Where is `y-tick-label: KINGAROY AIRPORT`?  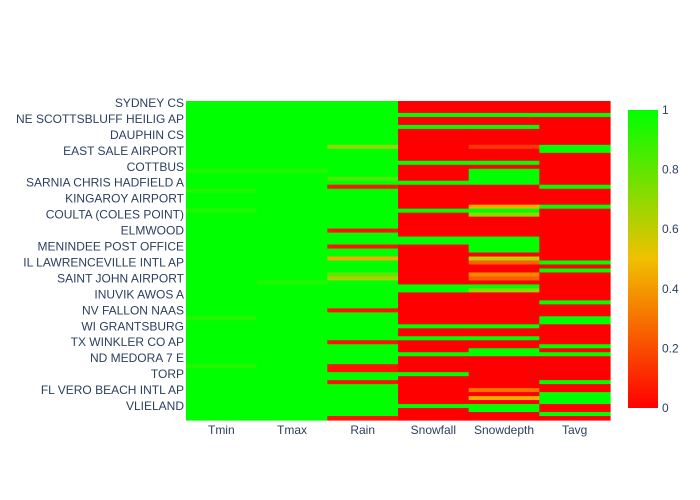
y-tick-label: KINGAROY AIRPORT is located at coordinates (125, 199).